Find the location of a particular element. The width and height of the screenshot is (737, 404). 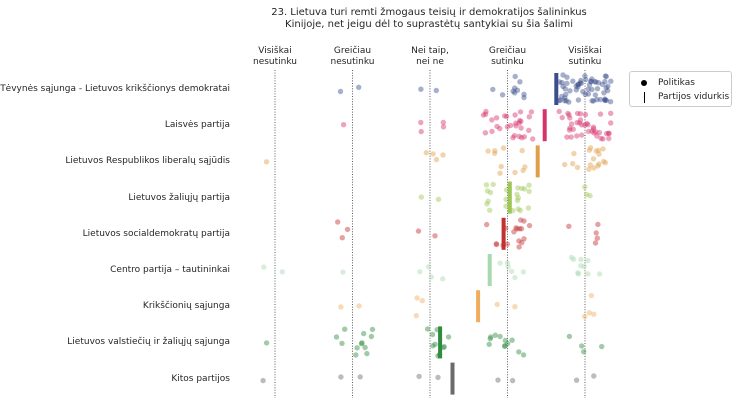

scale-label: Nei taip, nei ne is located at coordinates (430, 57).